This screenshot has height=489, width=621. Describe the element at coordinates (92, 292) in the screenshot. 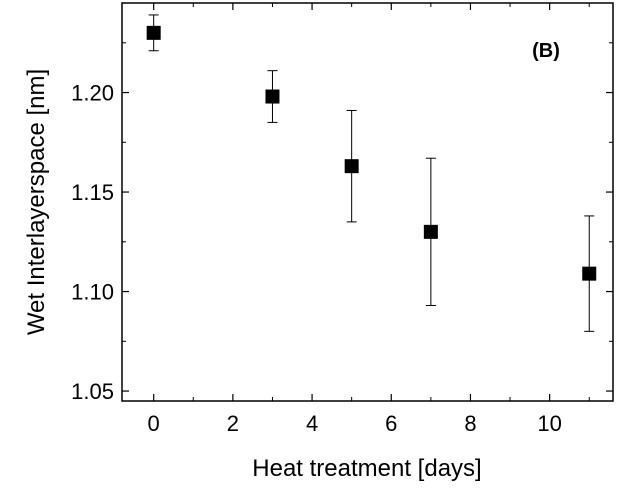

I see `y-tick-label: 1.10` at that location.